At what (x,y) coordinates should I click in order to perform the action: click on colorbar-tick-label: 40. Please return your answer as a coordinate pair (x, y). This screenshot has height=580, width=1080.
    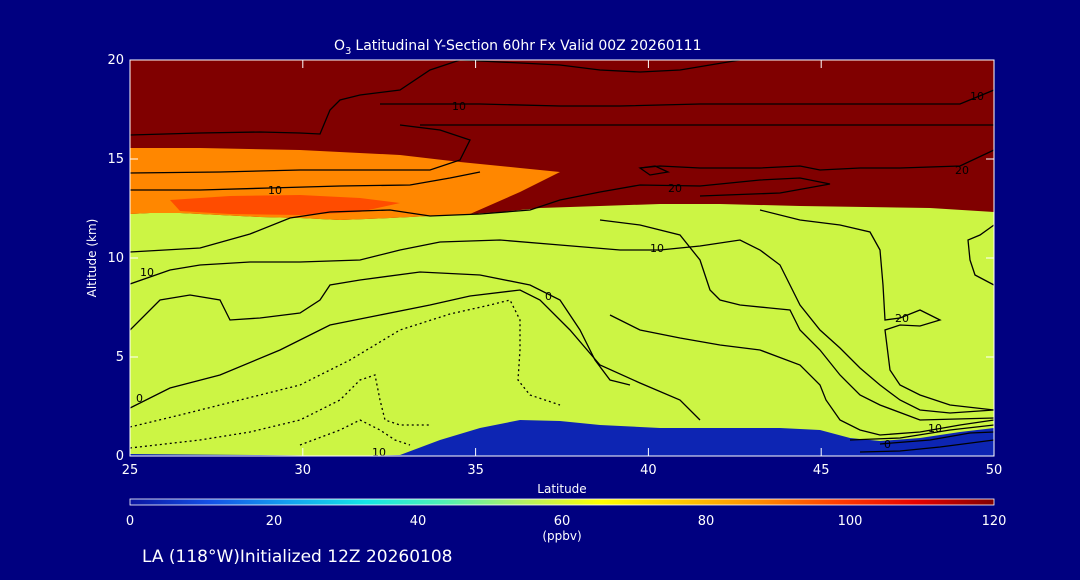
    Looking at the image, I should click on (418, 521).